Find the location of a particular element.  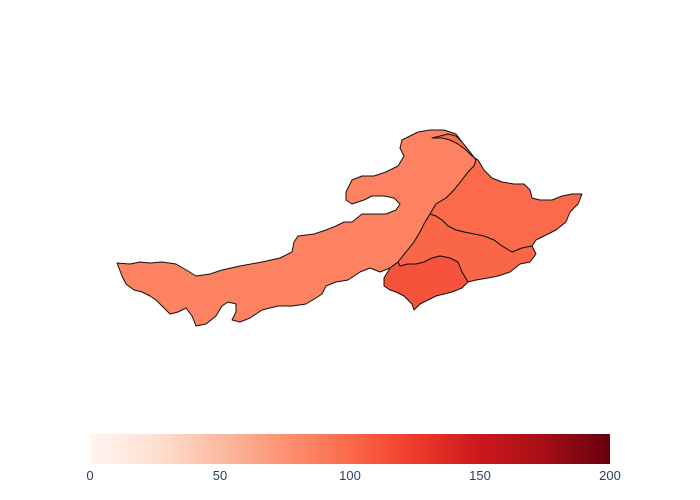

colorbar-tick-label: 200 is located at coordinates (610, 475).